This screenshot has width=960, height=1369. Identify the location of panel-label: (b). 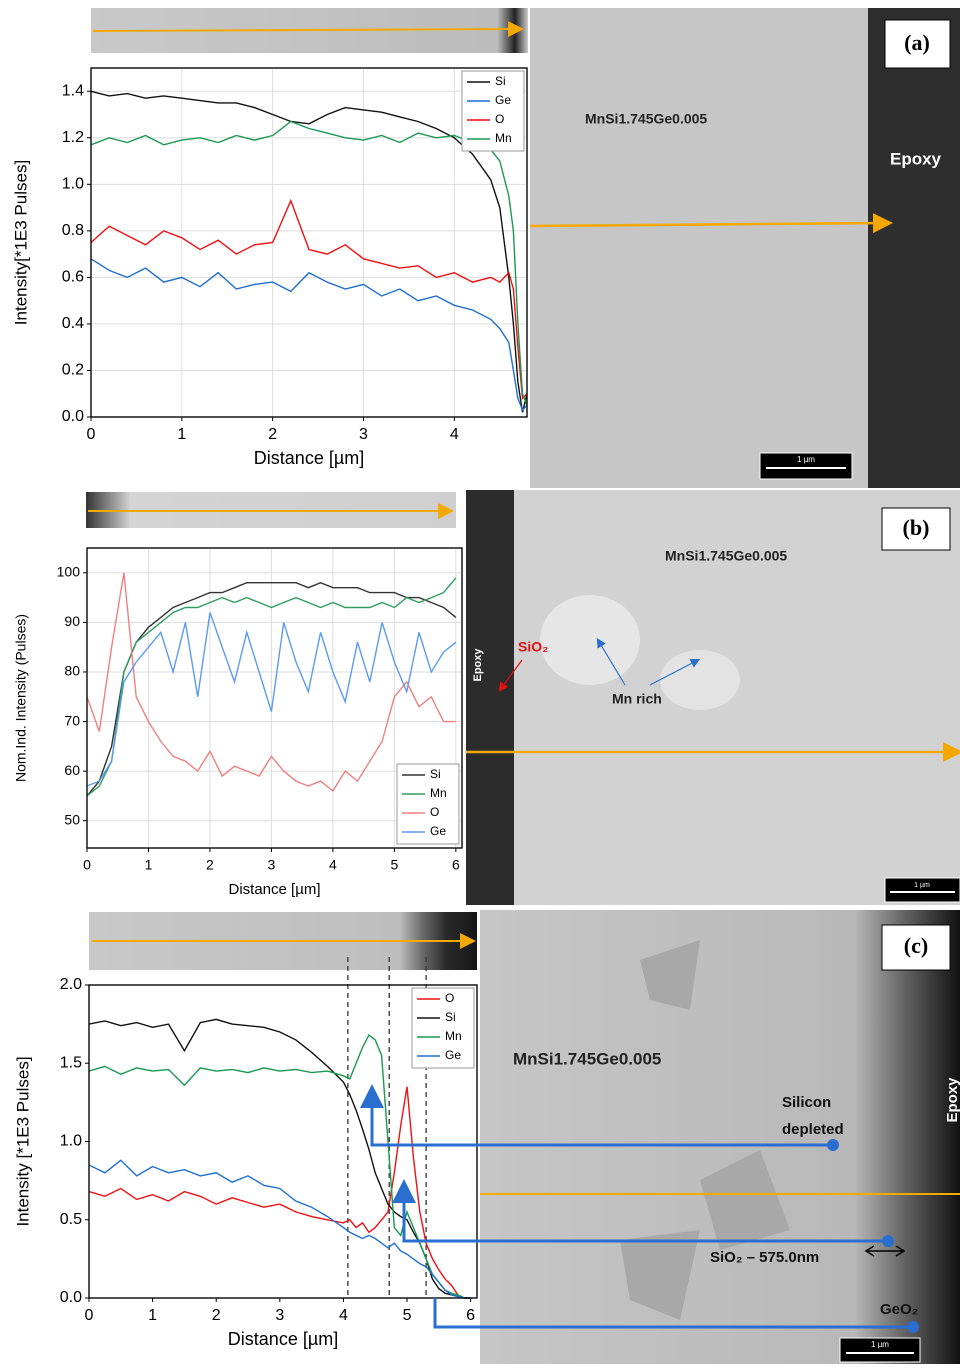
(916, 527).